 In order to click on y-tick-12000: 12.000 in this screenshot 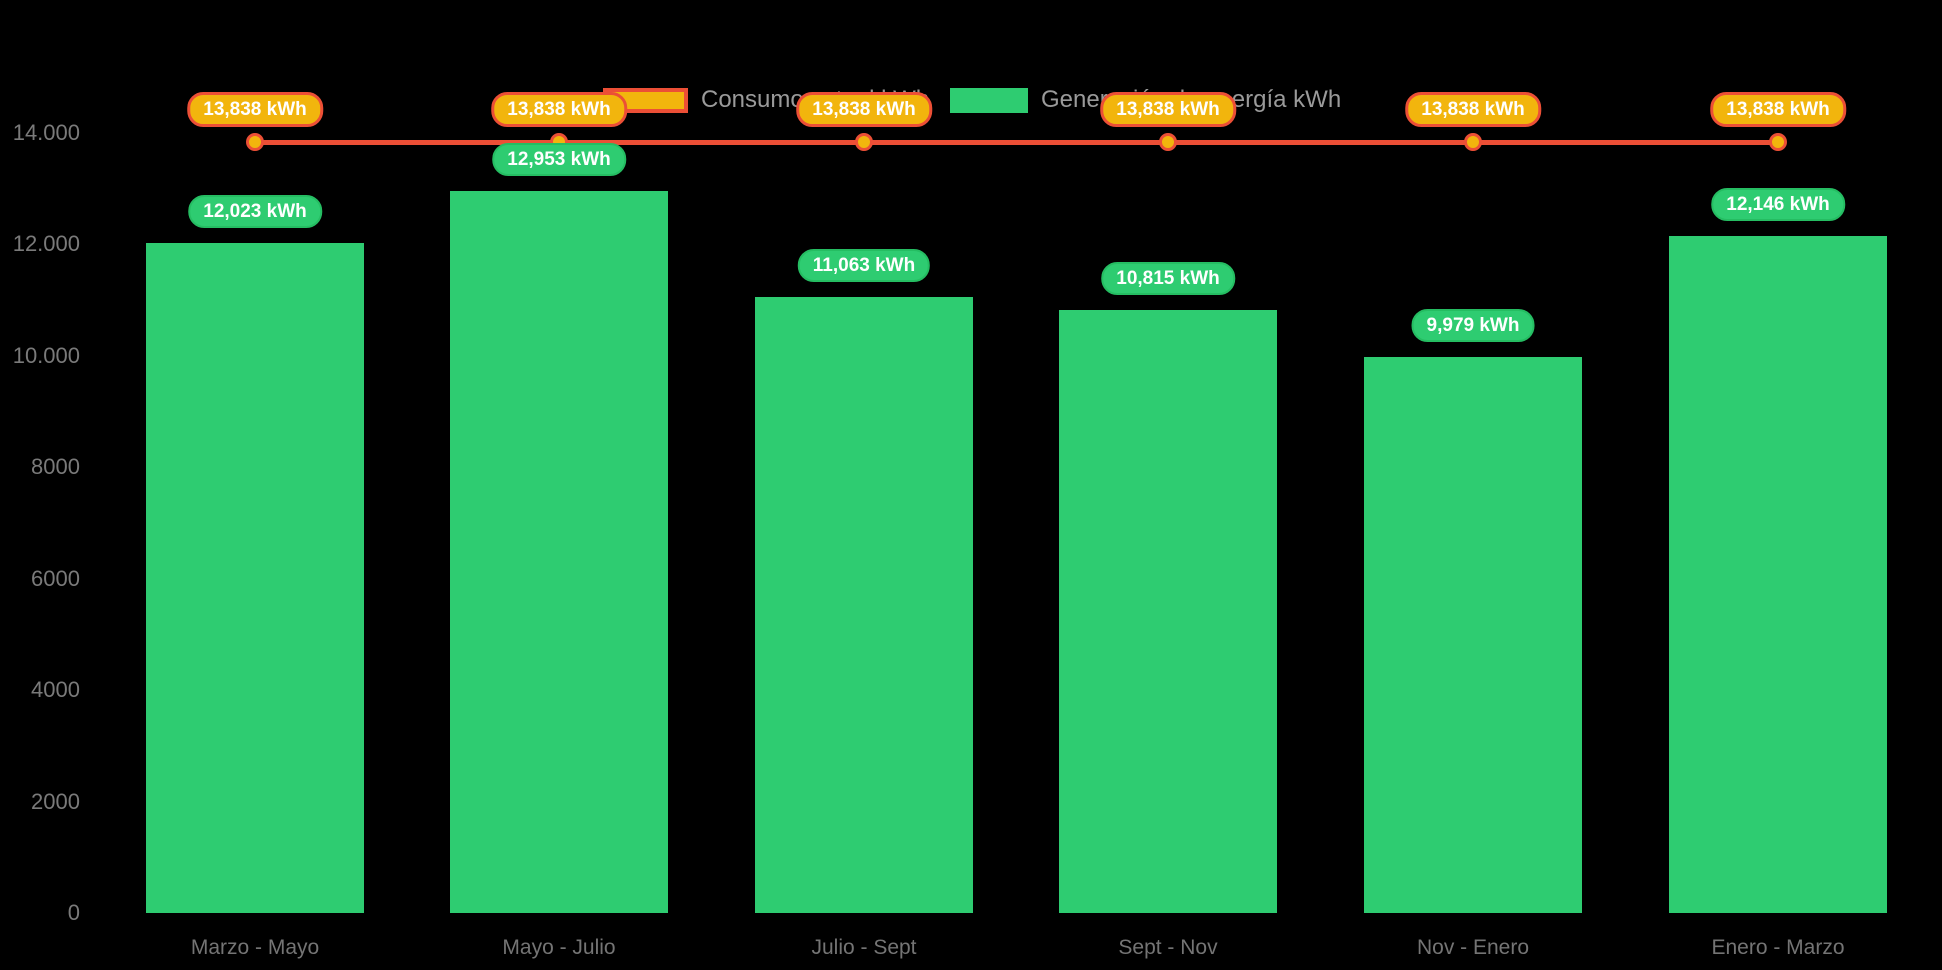, I will do `click(46, 243)`.